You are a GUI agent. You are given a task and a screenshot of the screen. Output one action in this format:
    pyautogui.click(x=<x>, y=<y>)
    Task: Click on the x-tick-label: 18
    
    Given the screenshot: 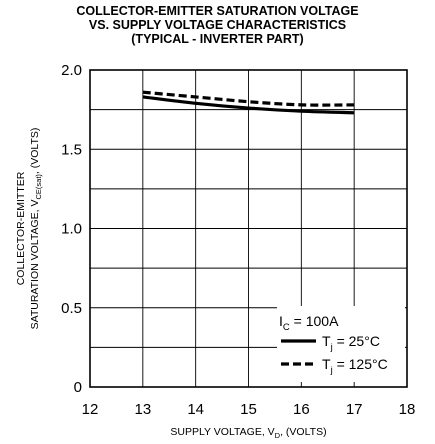 What is the action you would take?
    pyautogui.click(x=407, y=409)
    